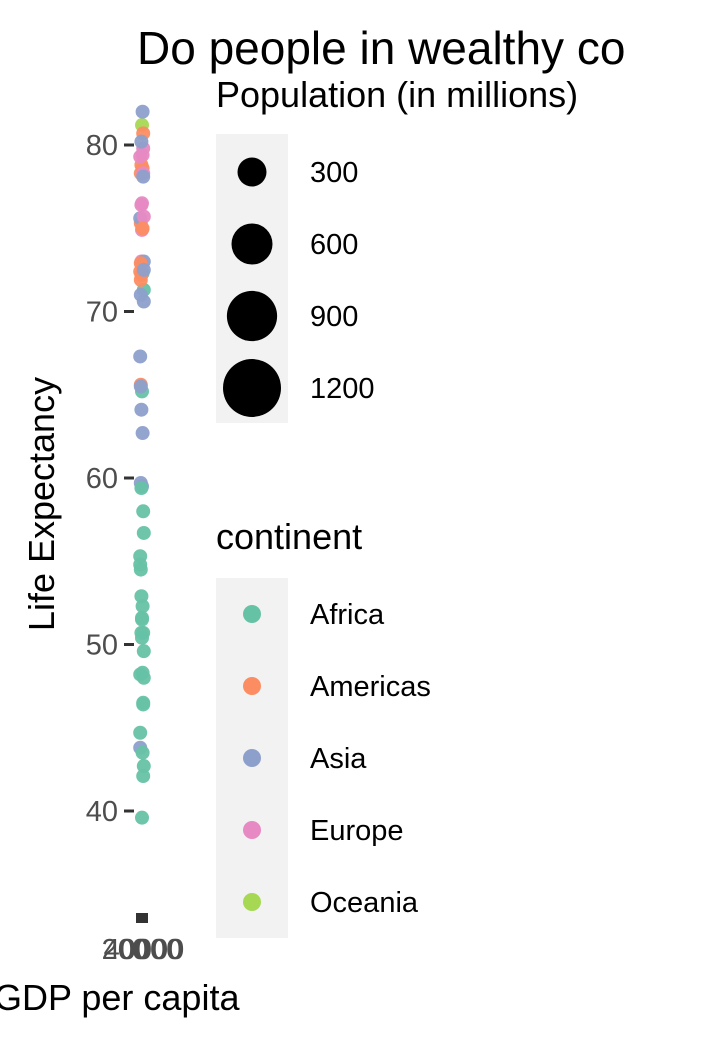 Image resolution: width=722 pixels, height=1042 pixels. Describe the element at coordinates (334, 317) in the screenshot. I see `size-legend-label: 900` at that location.